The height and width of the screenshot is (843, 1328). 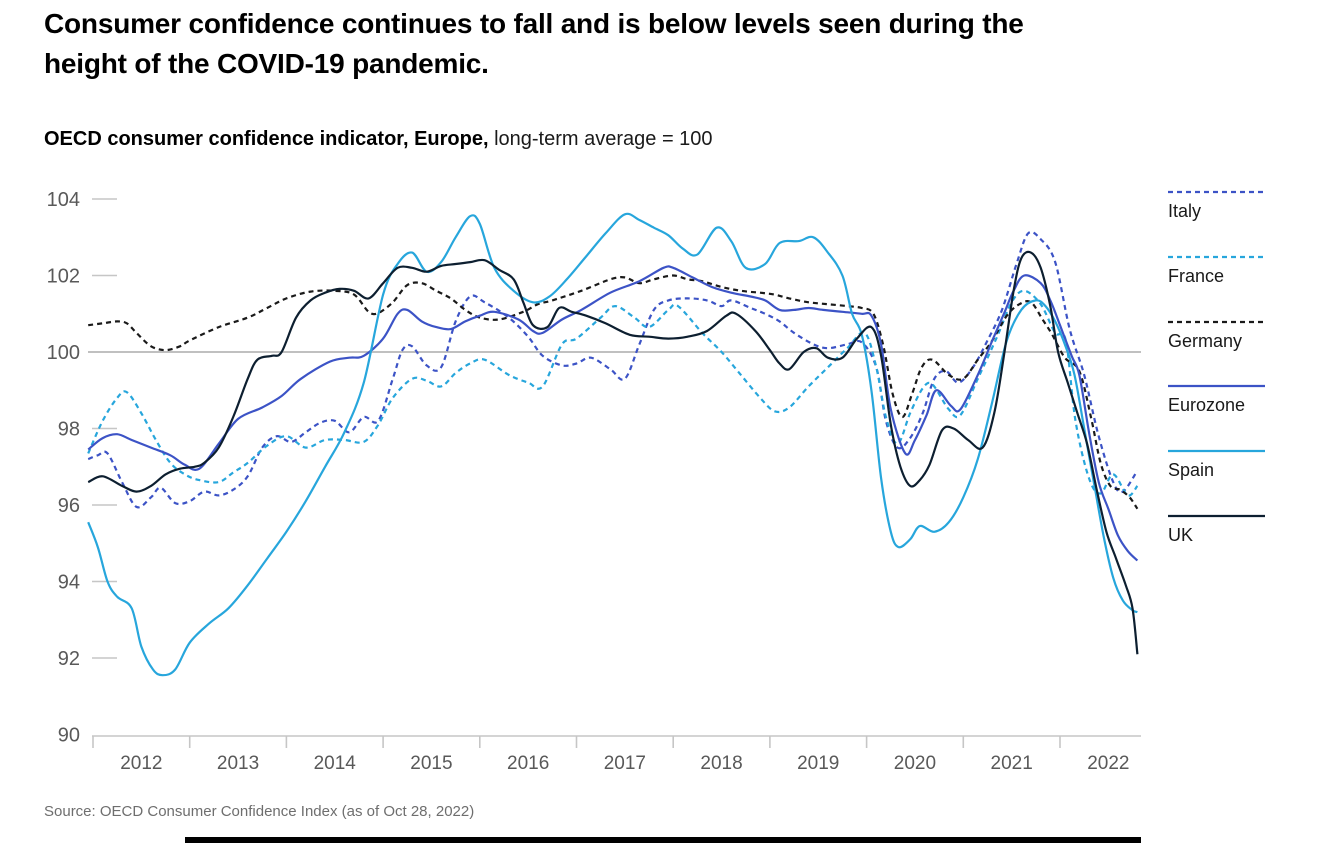 I want to click on x-tick-label: 2021, so click(x=1012, y=763).